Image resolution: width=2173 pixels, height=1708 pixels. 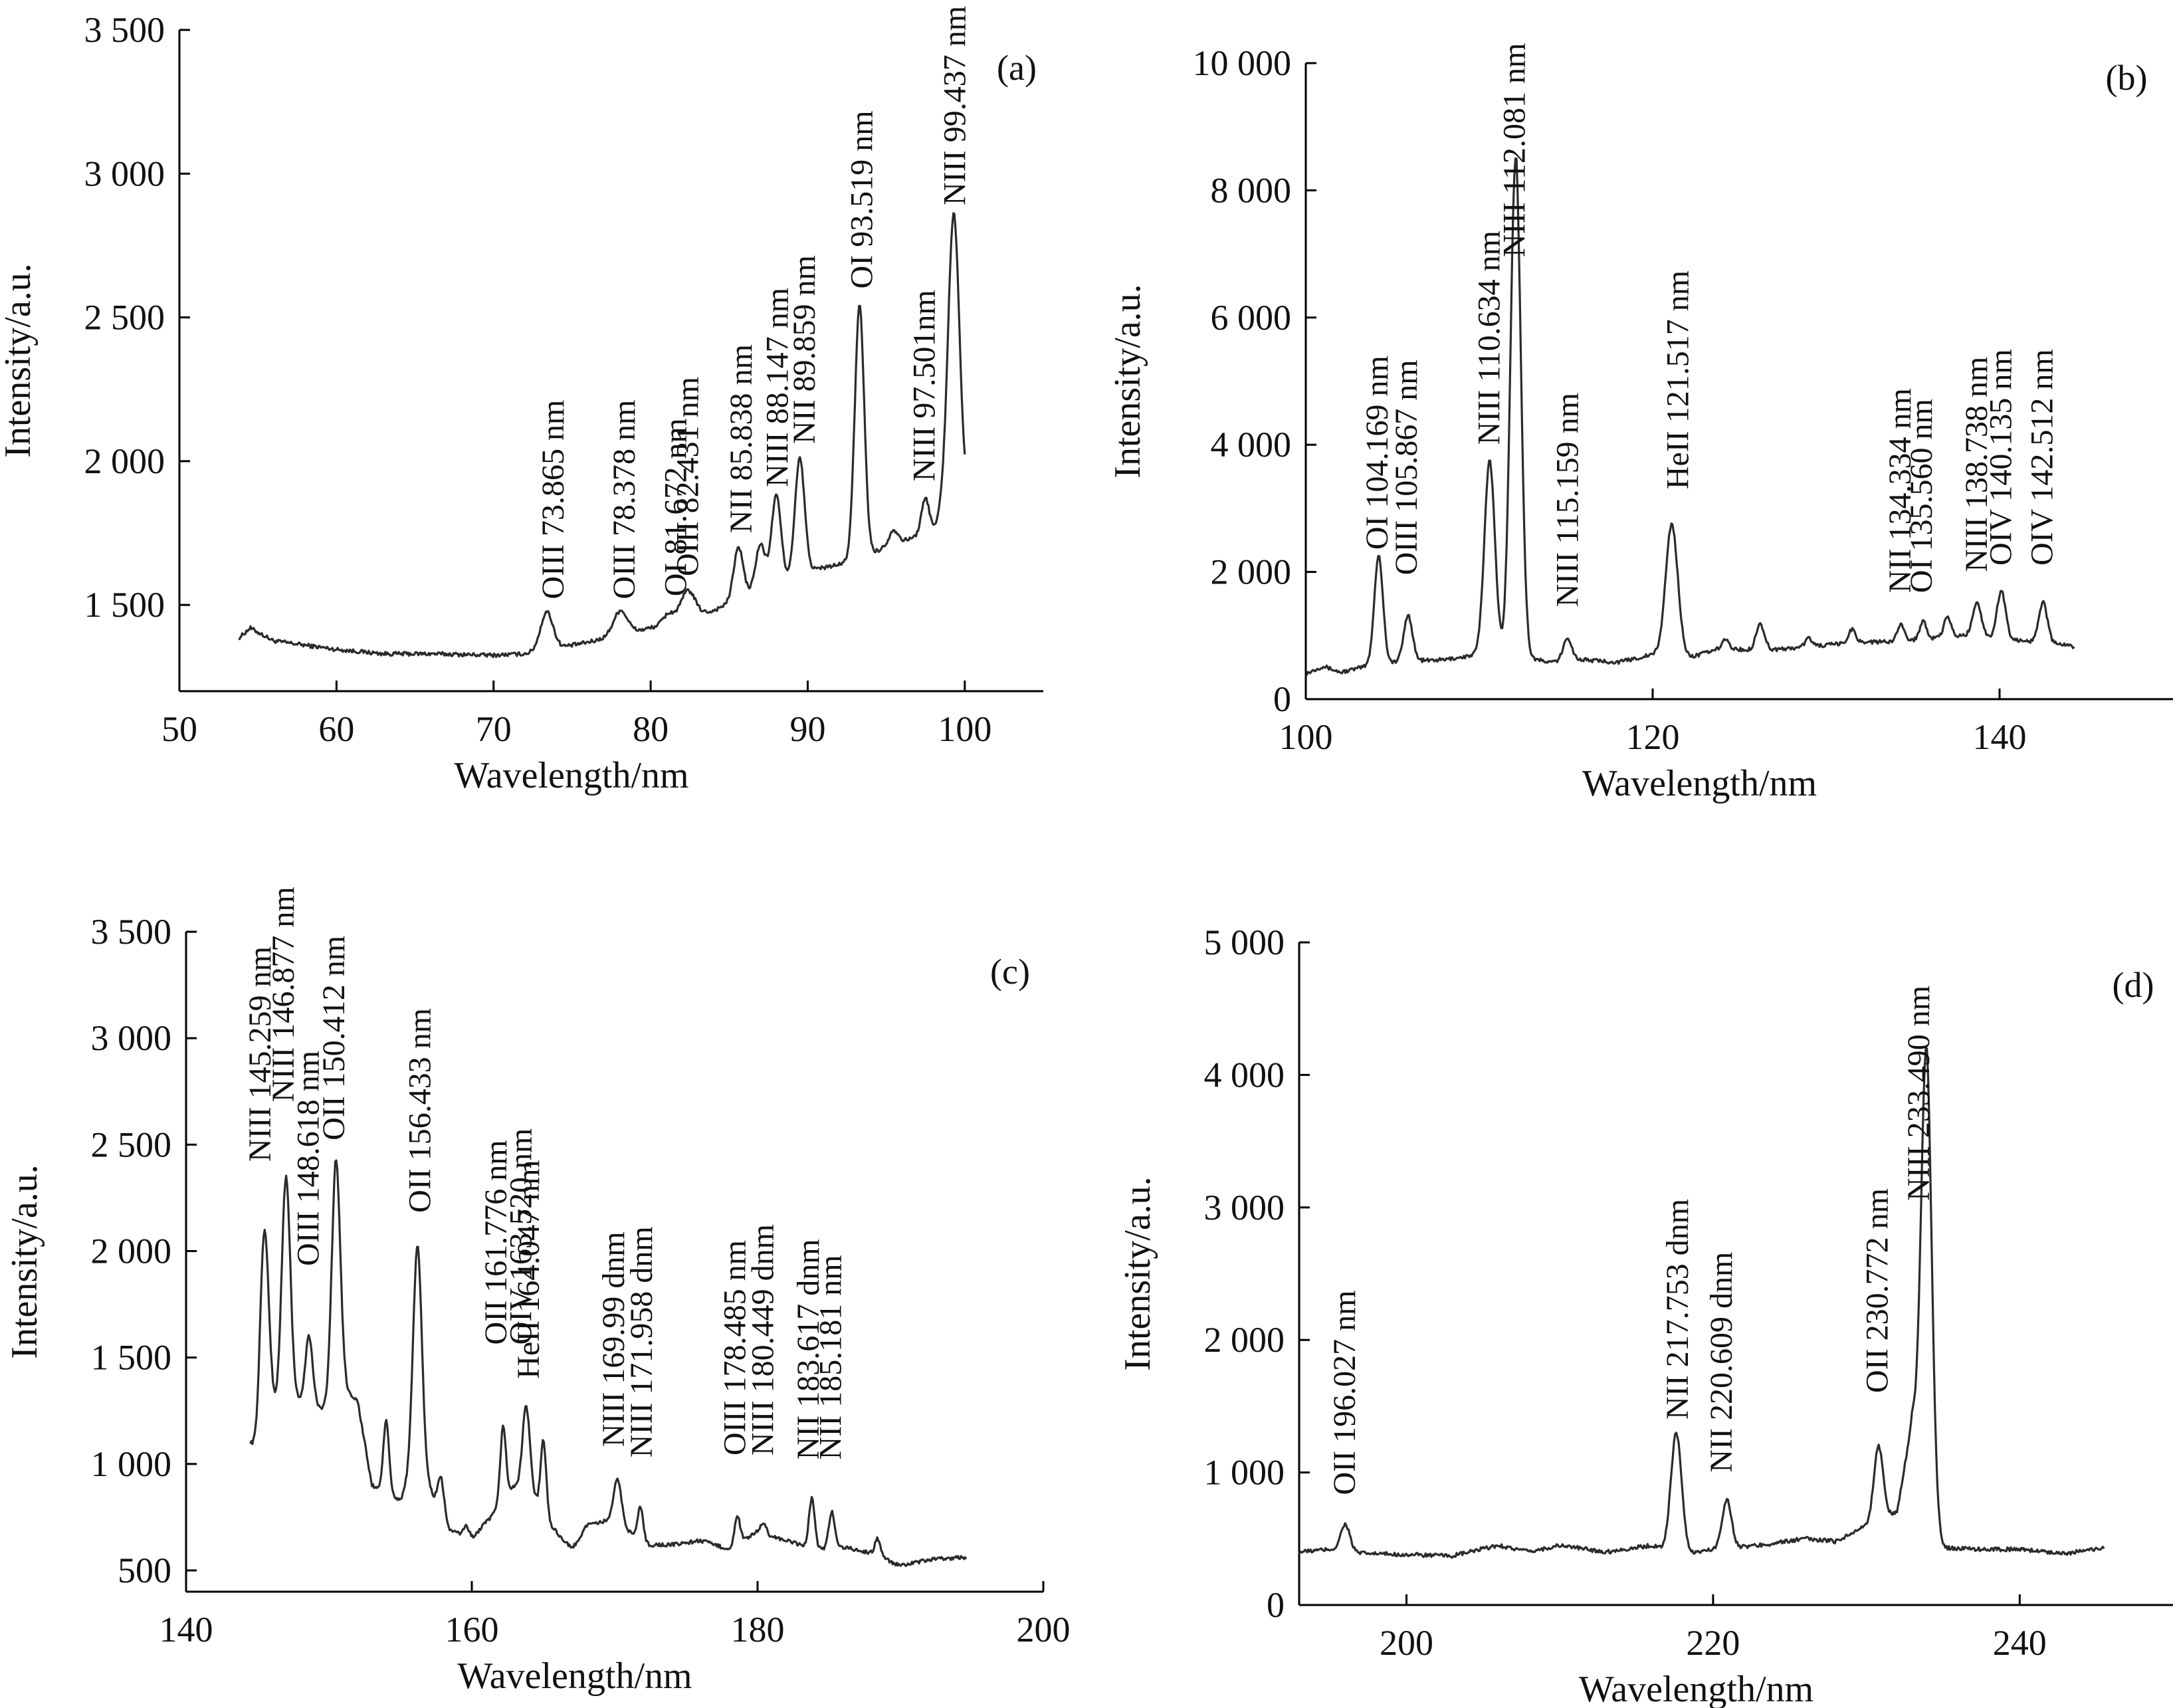 I want to click on peak-label: NII 220.609 dnm, so click(x=1721, y=1362).